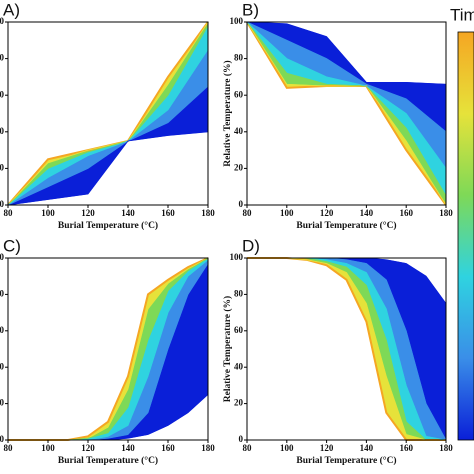 This screenshot has width=474, height=474. I want to click on panel-label: D), so click(251, 245).